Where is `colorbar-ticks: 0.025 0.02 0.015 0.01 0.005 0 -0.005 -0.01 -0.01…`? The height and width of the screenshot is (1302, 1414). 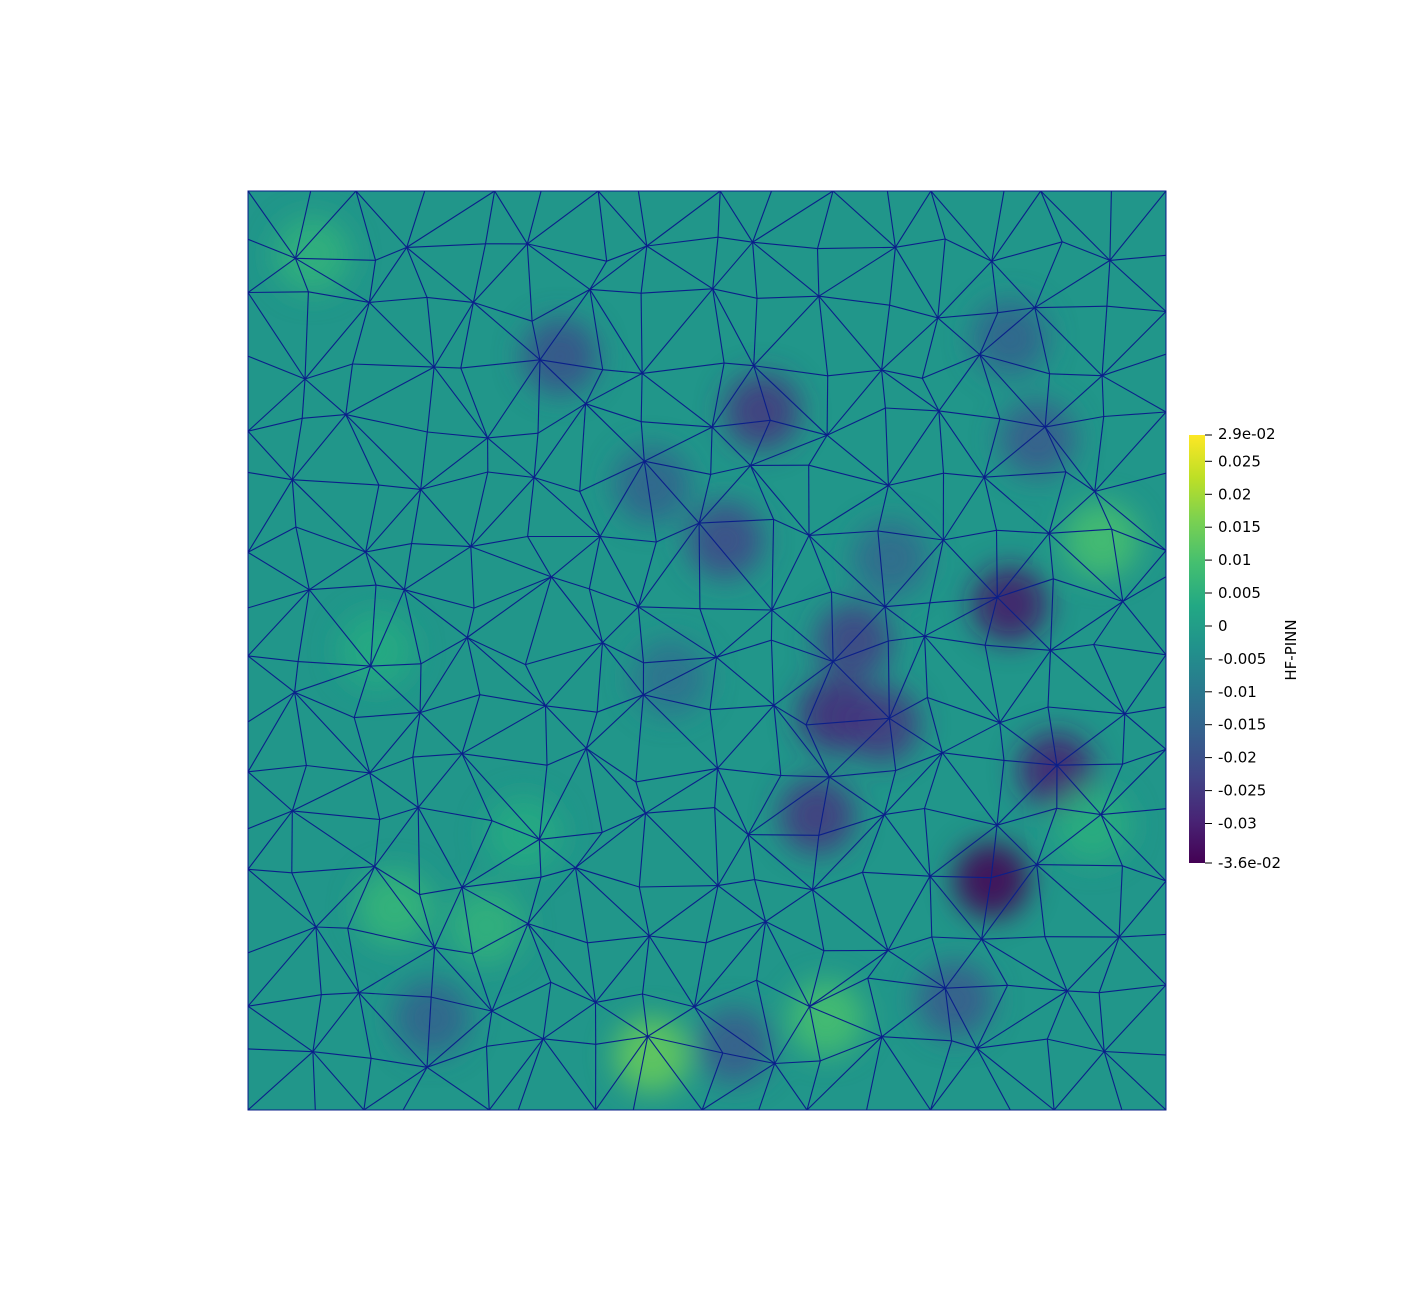 colorbar-ticks: 0.025 0.02 0.015 0.01 0.005 0 -0.005 -0.01 -0.01… is located at coordinates (1235, 642).